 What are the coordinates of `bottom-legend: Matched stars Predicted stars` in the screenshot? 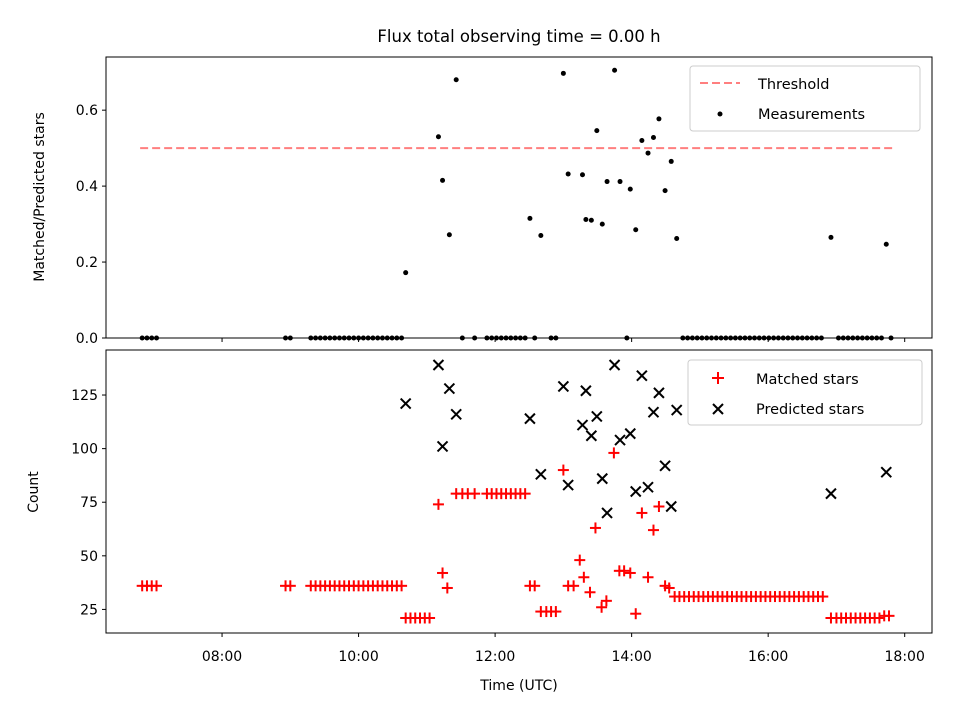 It's located at (805, 392).